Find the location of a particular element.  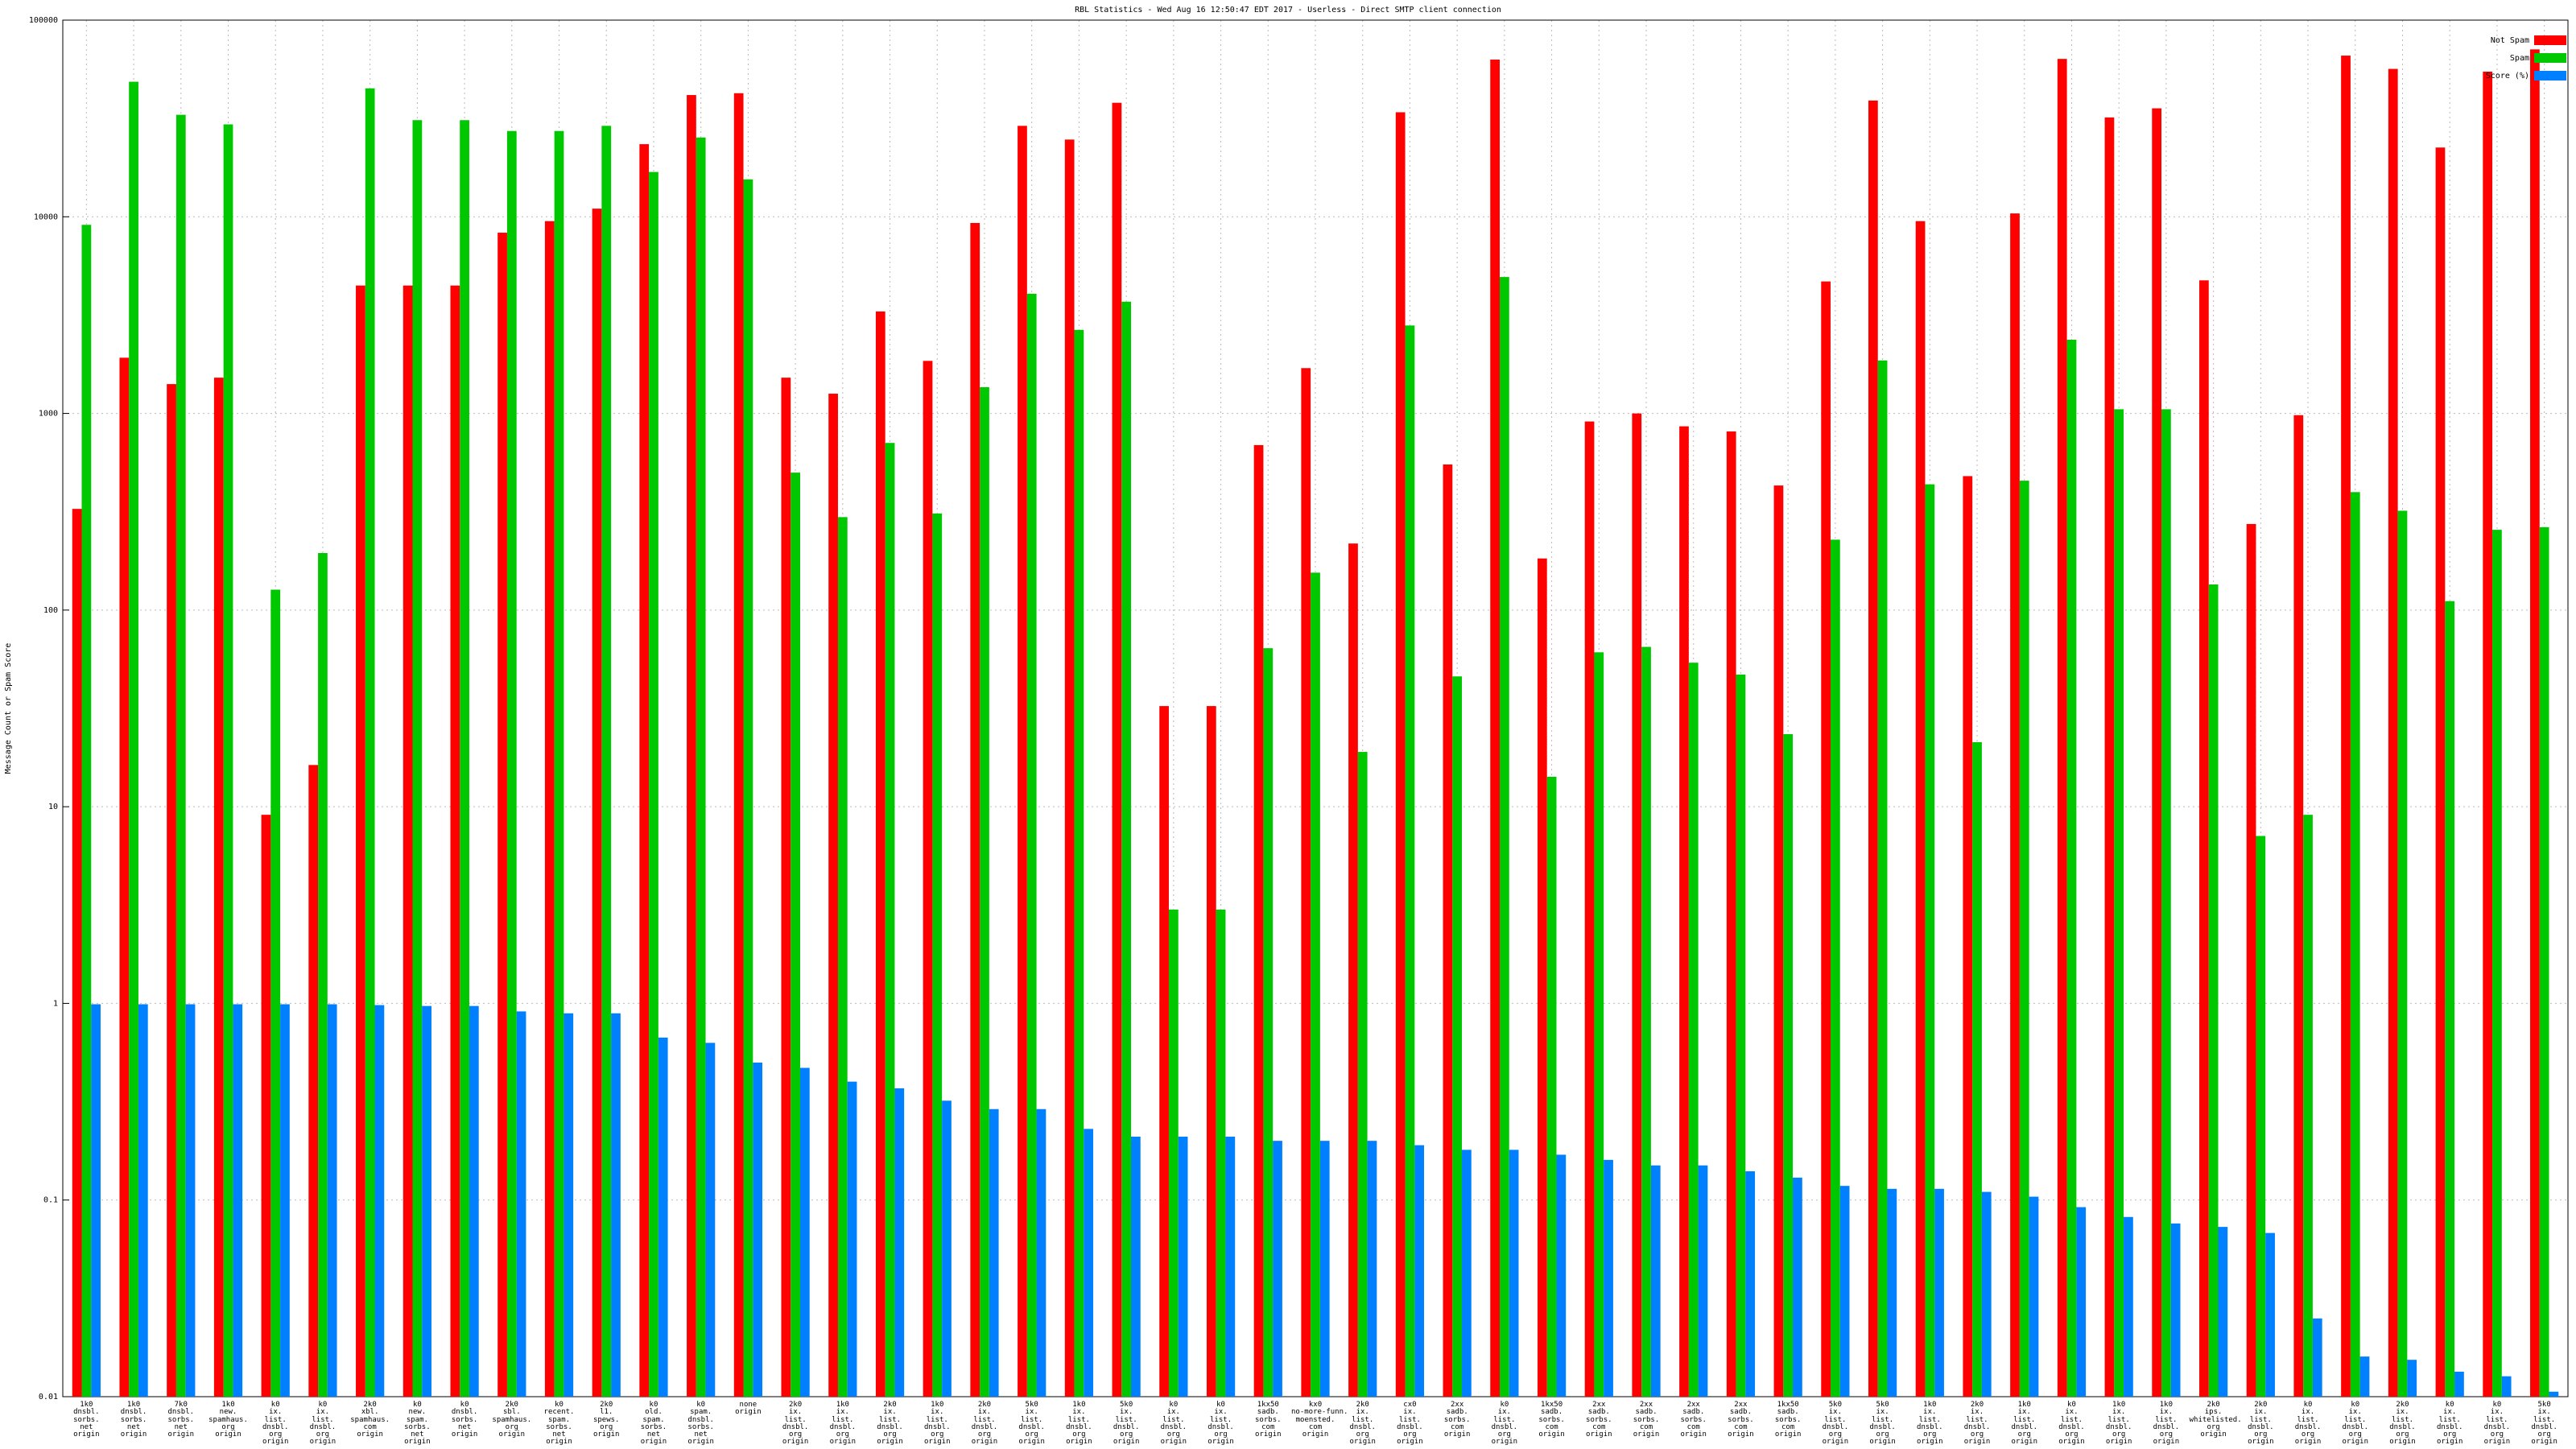

x-tick-label: 2k0 ips. whitelisted. org origin is located at coordinates (2215, 1420).